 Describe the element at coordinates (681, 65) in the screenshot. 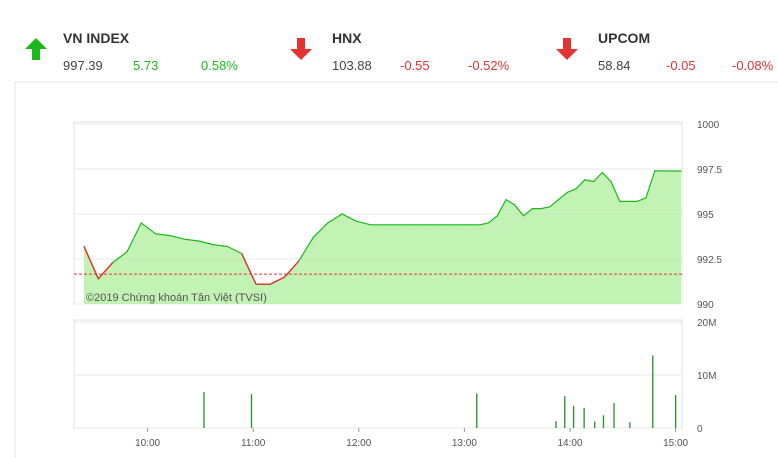

I see `ticker-change: -0.05` at that location.